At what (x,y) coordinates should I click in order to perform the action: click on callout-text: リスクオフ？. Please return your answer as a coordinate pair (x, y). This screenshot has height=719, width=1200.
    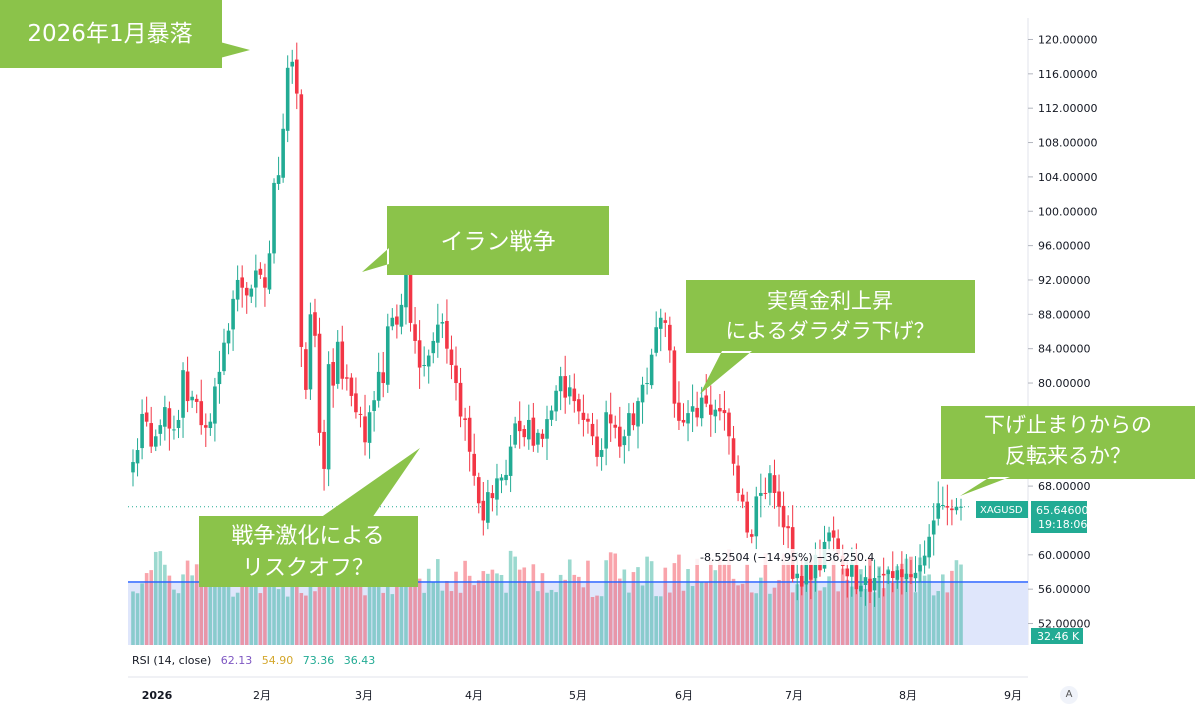
    Looking at the image, I should click on (308, 568).